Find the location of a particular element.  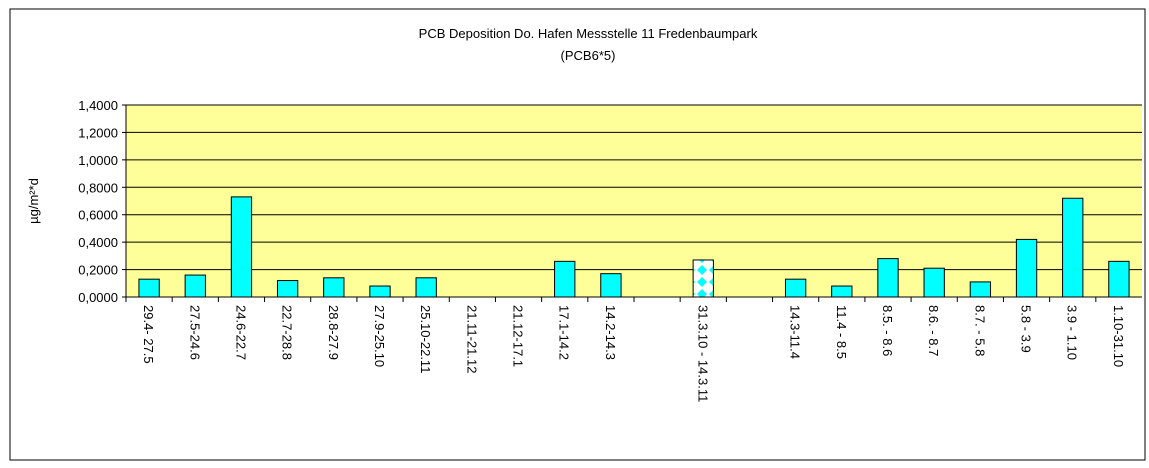

x-tick-label: 29.4- 27.5 is located at coordinates (148, 334).